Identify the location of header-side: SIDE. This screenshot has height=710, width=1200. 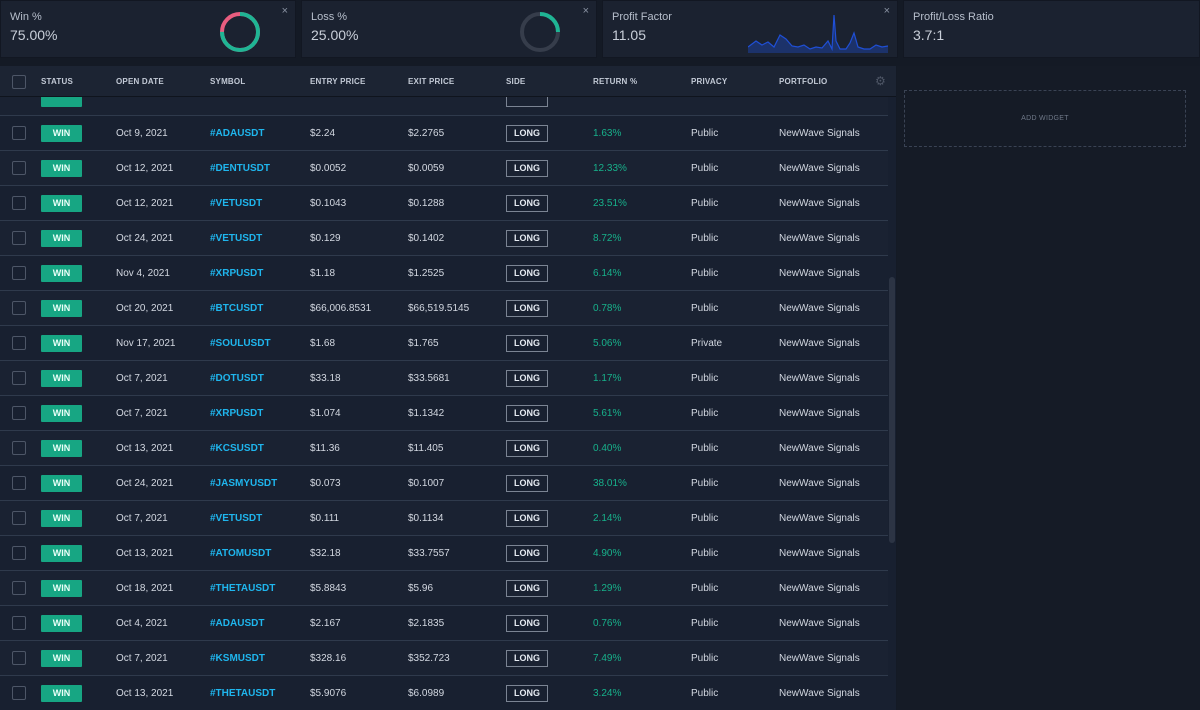
(516, 81).